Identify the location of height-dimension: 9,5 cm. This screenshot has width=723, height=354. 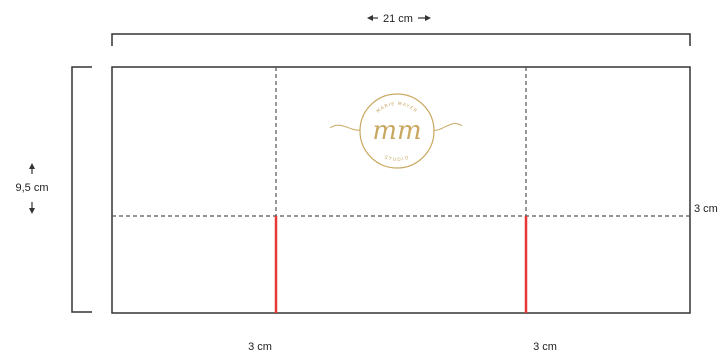
(53, 189).